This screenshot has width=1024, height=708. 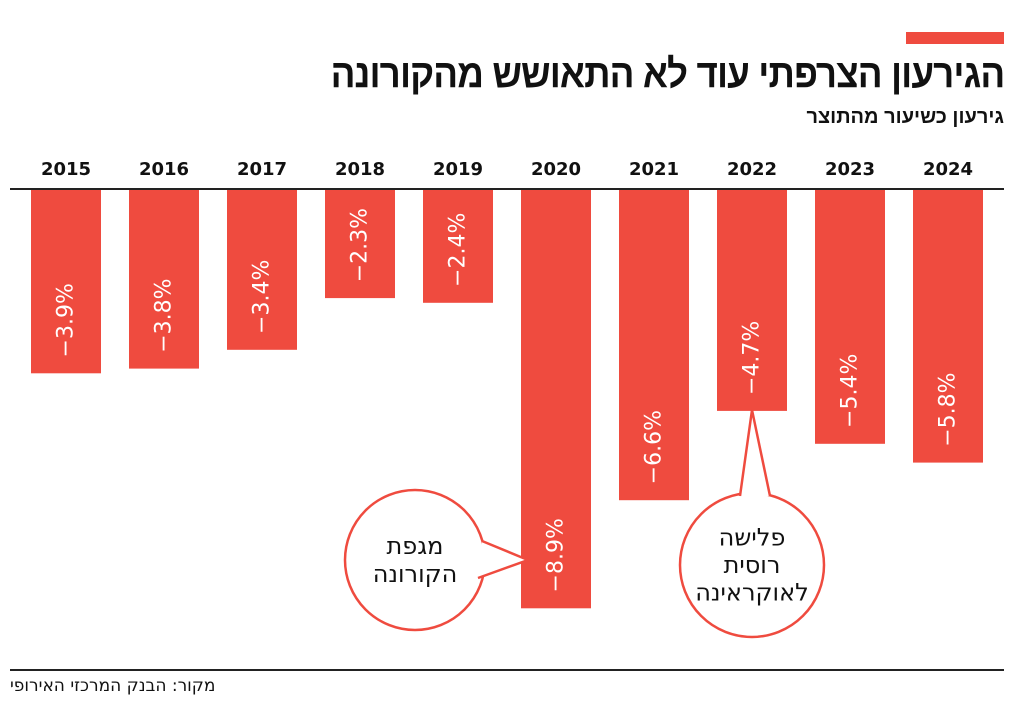 What do you see at coordinates (667, 74) in the screenshot?
I see `chart-title: הגירעון הצרפתי עוד לא התאושש מהקורונה` at bounding box center [667, 74].